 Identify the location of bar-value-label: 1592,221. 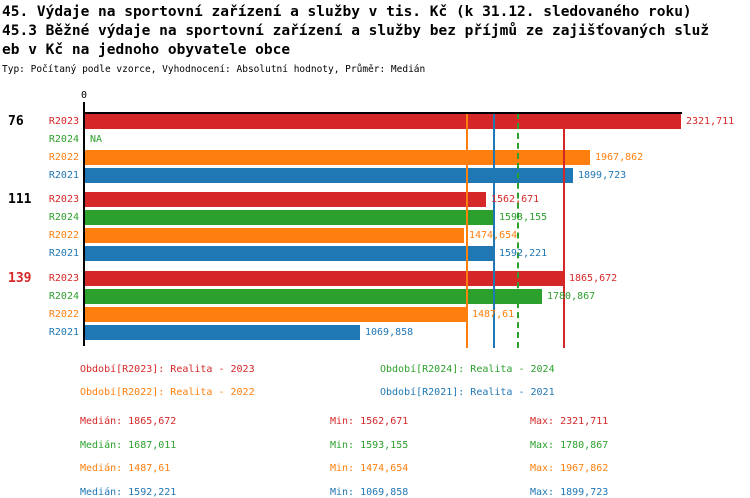
(523, 253).